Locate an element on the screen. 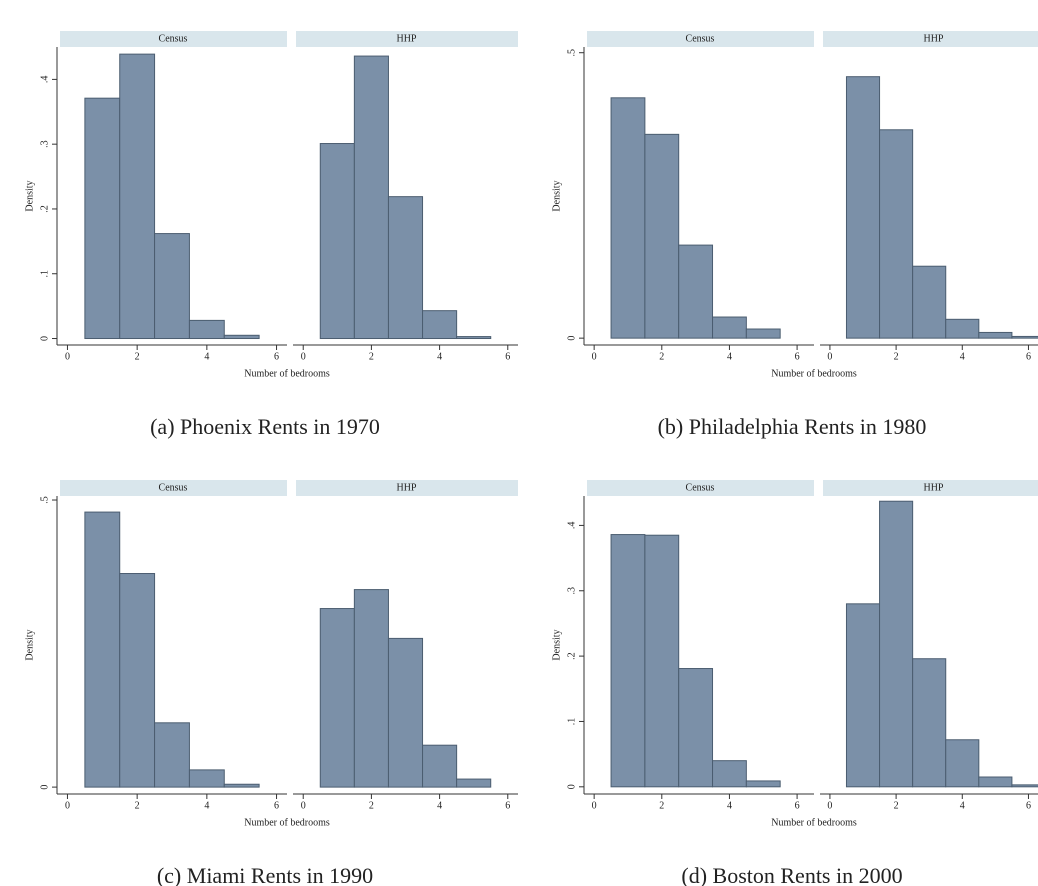 The height and width of the screenshot is (886, 1038). caption: (d) Boston Rents in 2000 is located at coordinates (791, 874).